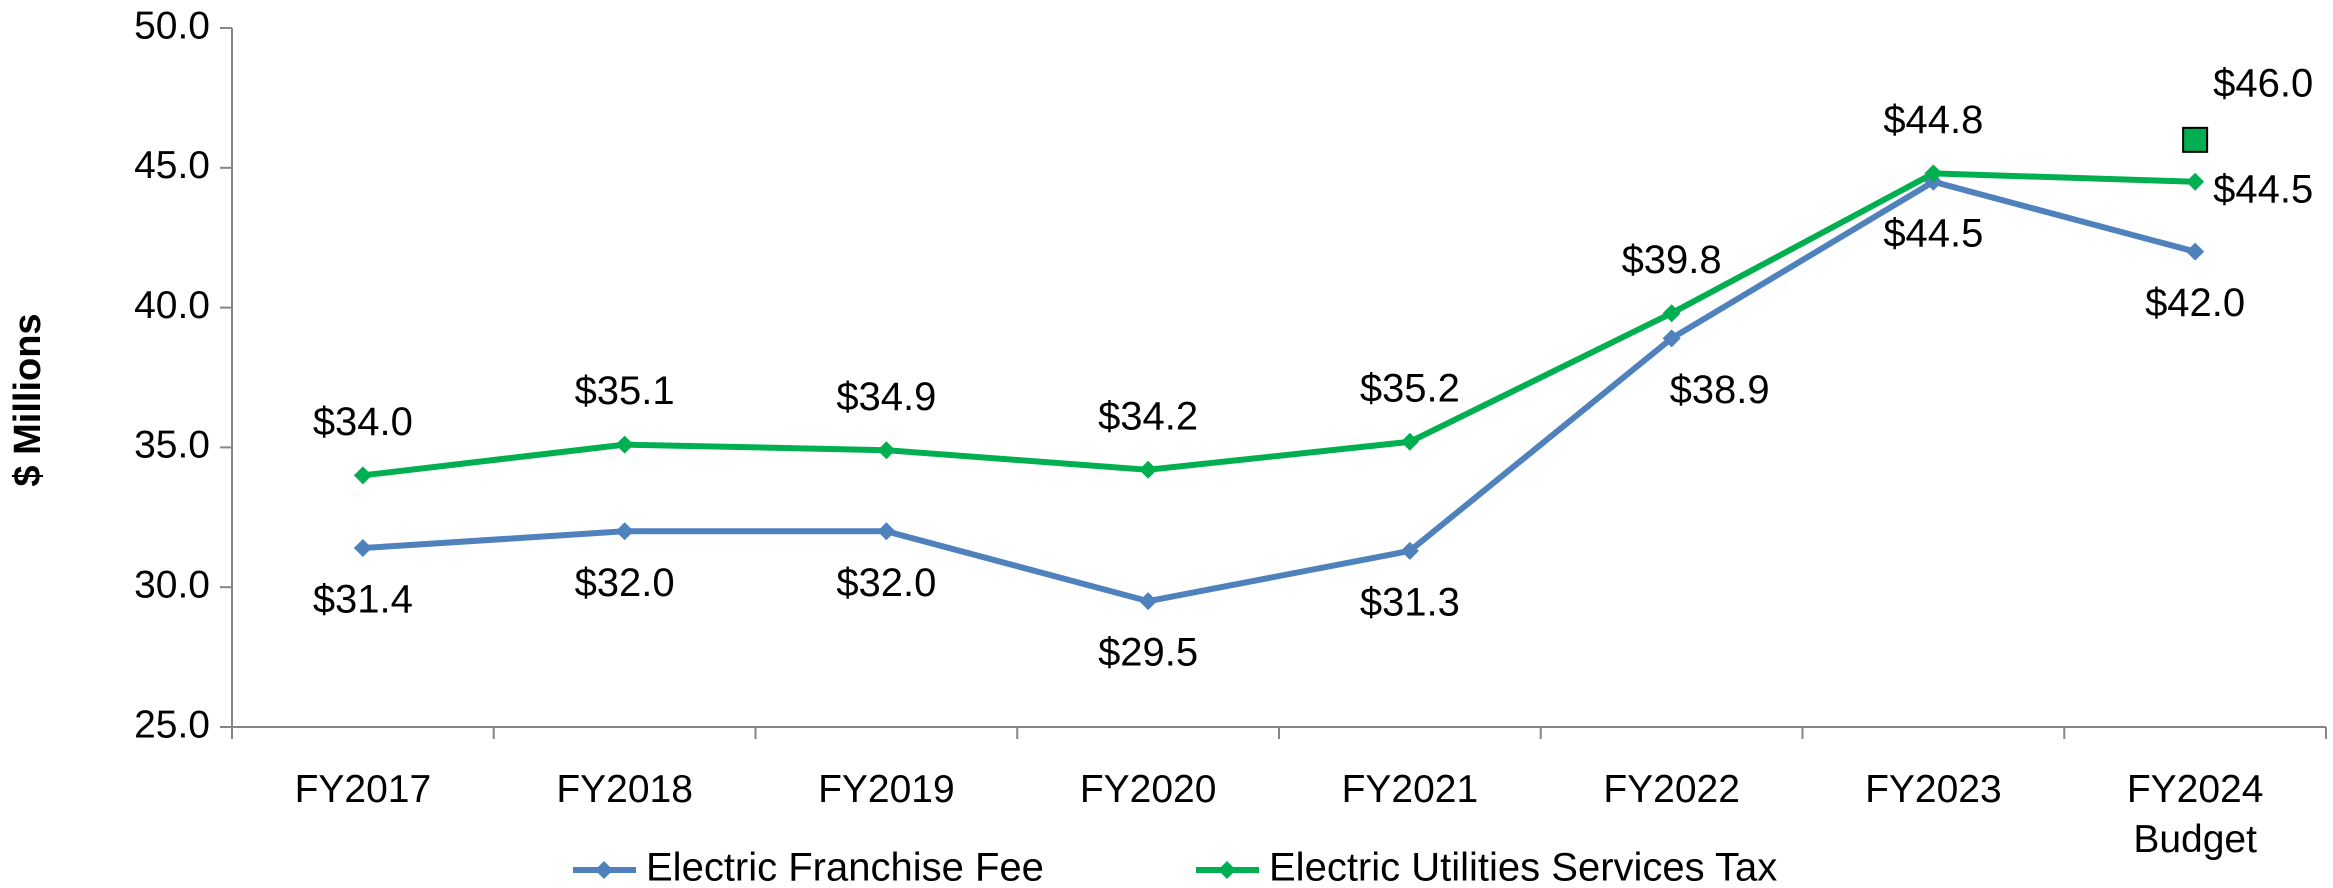  What do you see at coordinates (624, 789) in the screenshot?
I see `x-tick-label: FY2018` at bounding box center [624, 789].